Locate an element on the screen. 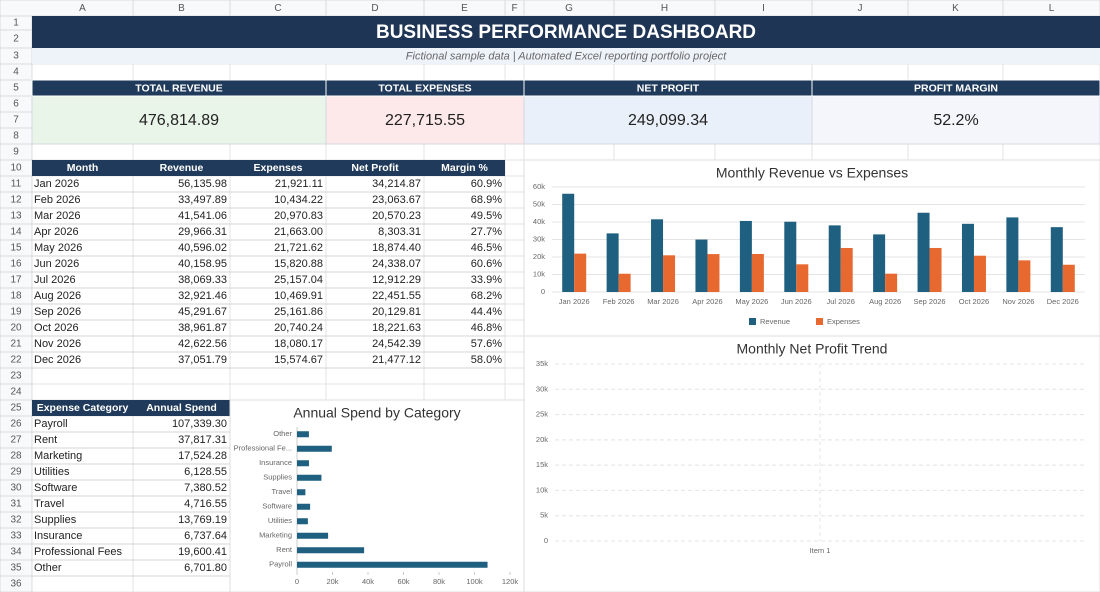 The width and height of the screenshot is (1100, 592). table-cell: 57.6% is located at coordinates (486, 344).